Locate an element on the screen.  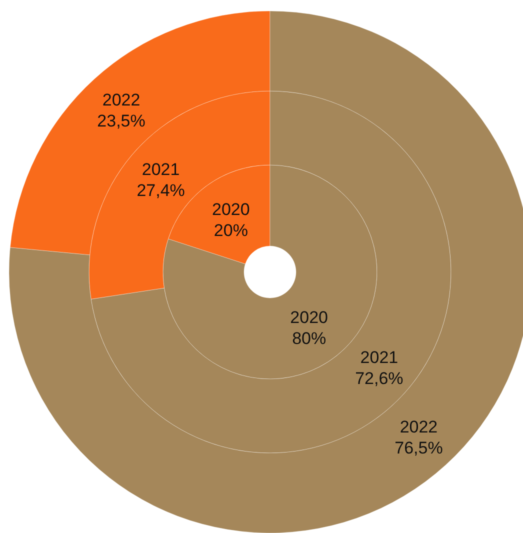
text: 2021 is located at coordinates (379, 357).